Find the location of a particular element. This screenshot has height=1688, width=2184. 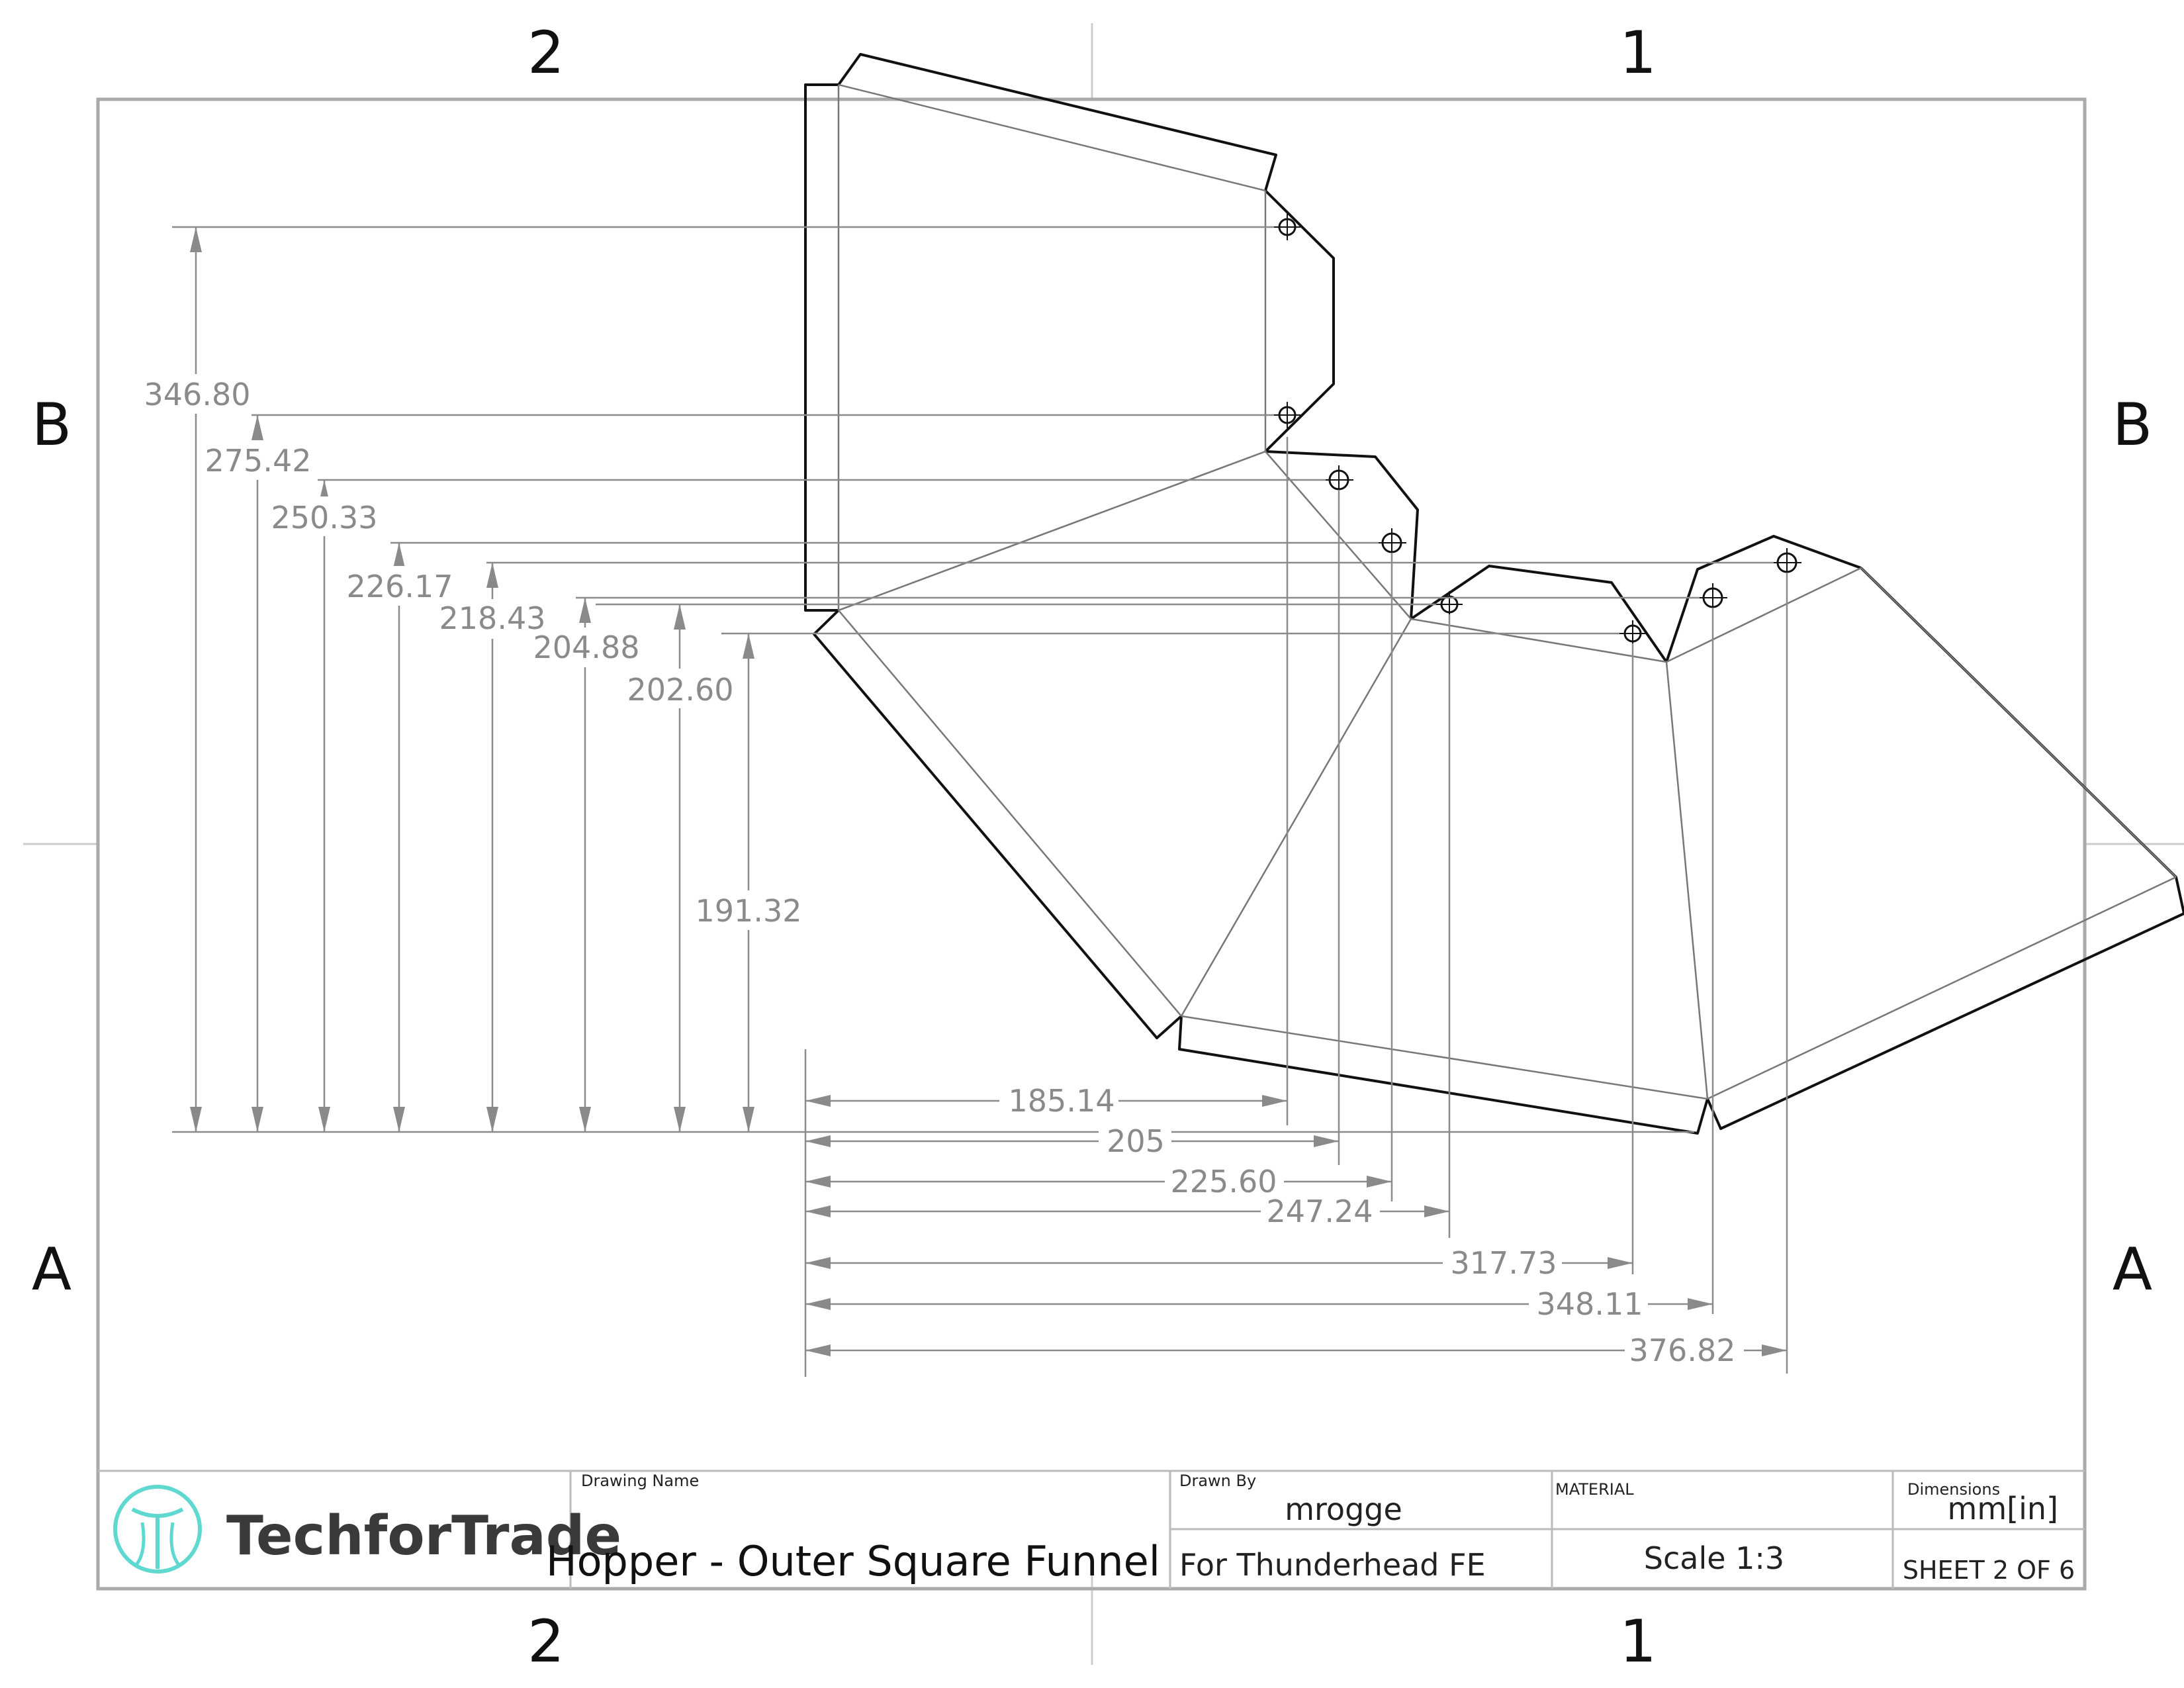

dim-204-88: 204.88 is located at coordinates (586, 647).